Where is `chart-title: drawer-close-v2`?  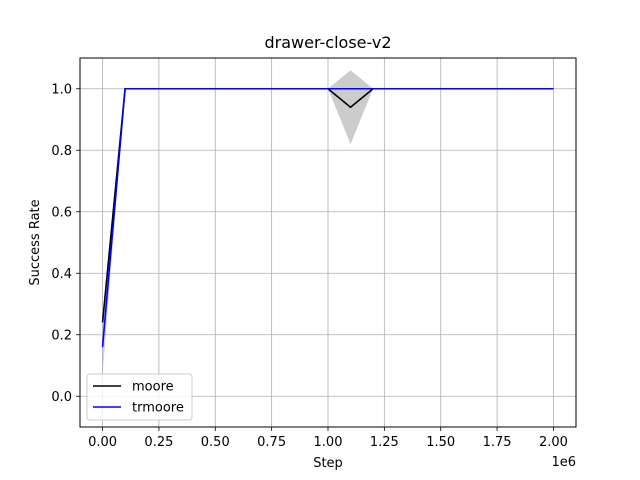 chart-title: drawer-close-v2 is located at coordinates (328, 42).